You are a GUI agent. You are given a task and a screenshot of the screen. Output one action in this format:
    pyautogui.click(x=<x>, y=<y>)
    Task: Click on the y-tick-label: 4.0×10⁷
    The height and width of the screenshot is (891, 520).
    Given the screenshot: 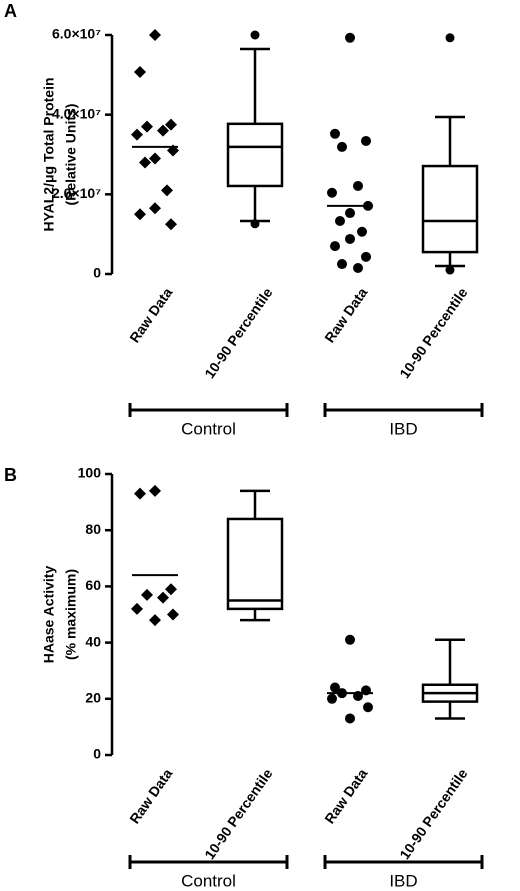 What is the action you would take?
    pyautogui.click(x=76, y=113)
    